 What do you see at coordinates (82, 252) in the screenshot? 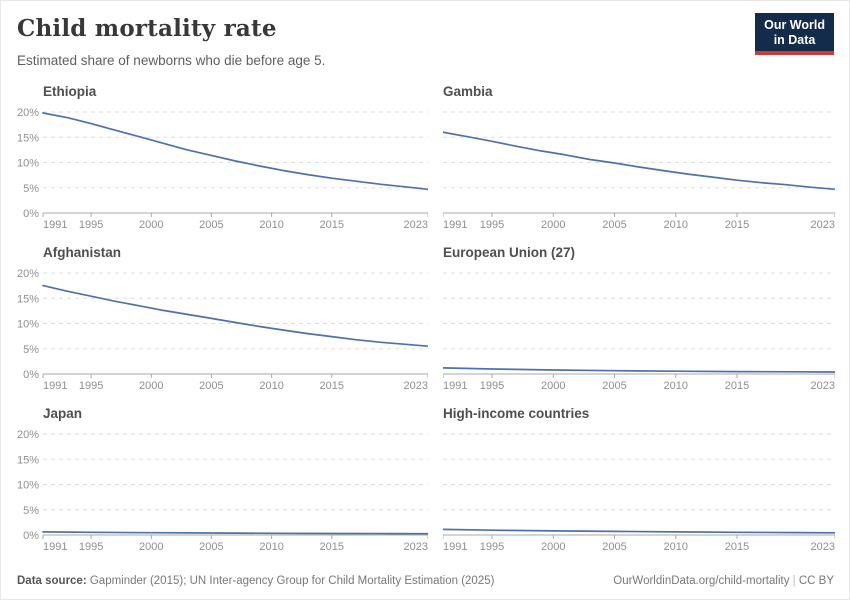
I see `facet-title: Afghanistan` at bounding box center [82, 252].